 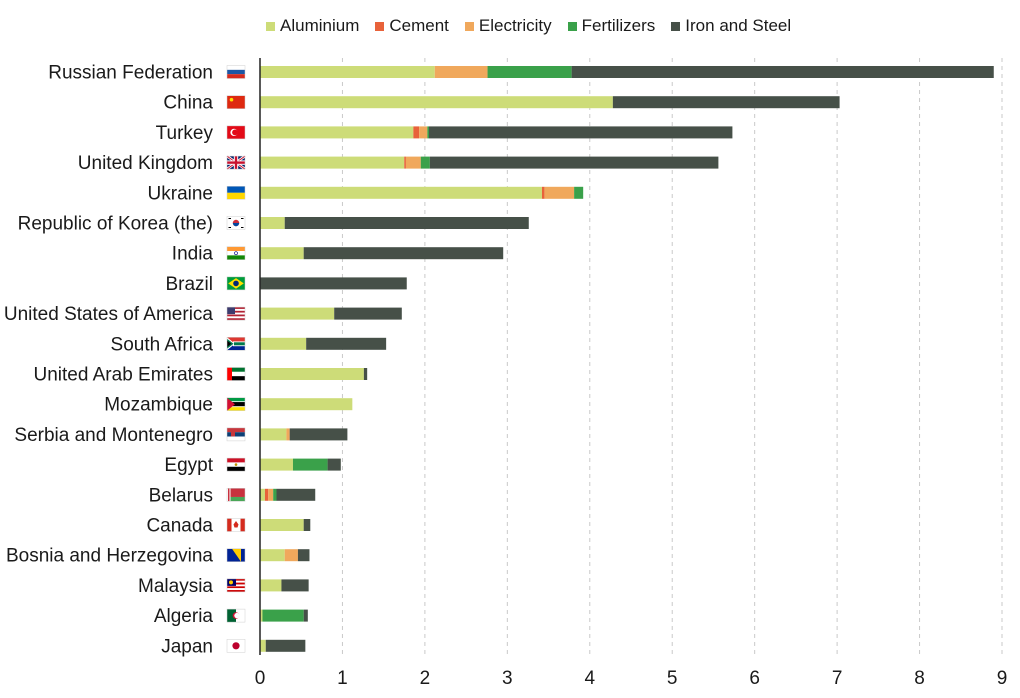 What do you see at coordinates (263, 645) in the screenshot?
I see `bar-aluminium-japan` at bounding box center [263, 645].